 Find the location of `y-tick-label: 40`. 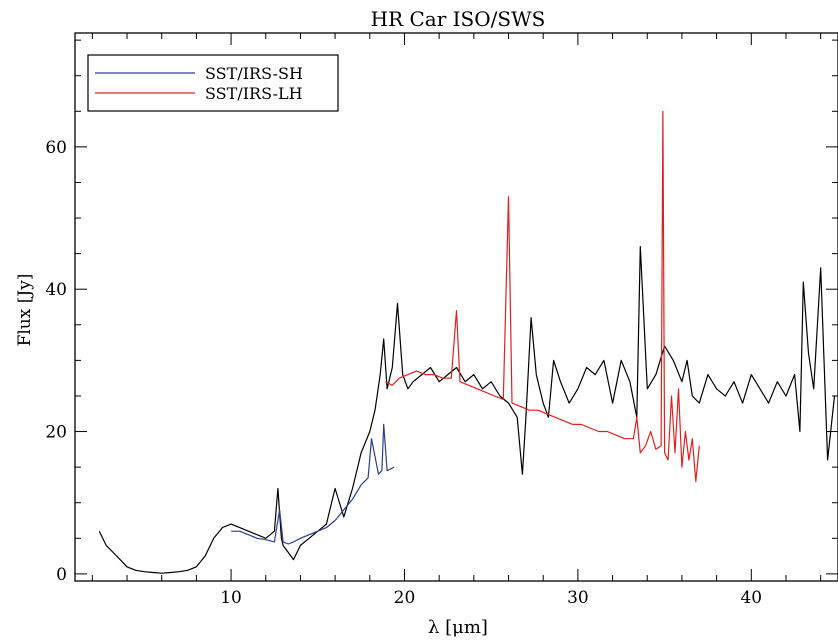

y-tick-label: 40 is located at coordinates (56, 290).